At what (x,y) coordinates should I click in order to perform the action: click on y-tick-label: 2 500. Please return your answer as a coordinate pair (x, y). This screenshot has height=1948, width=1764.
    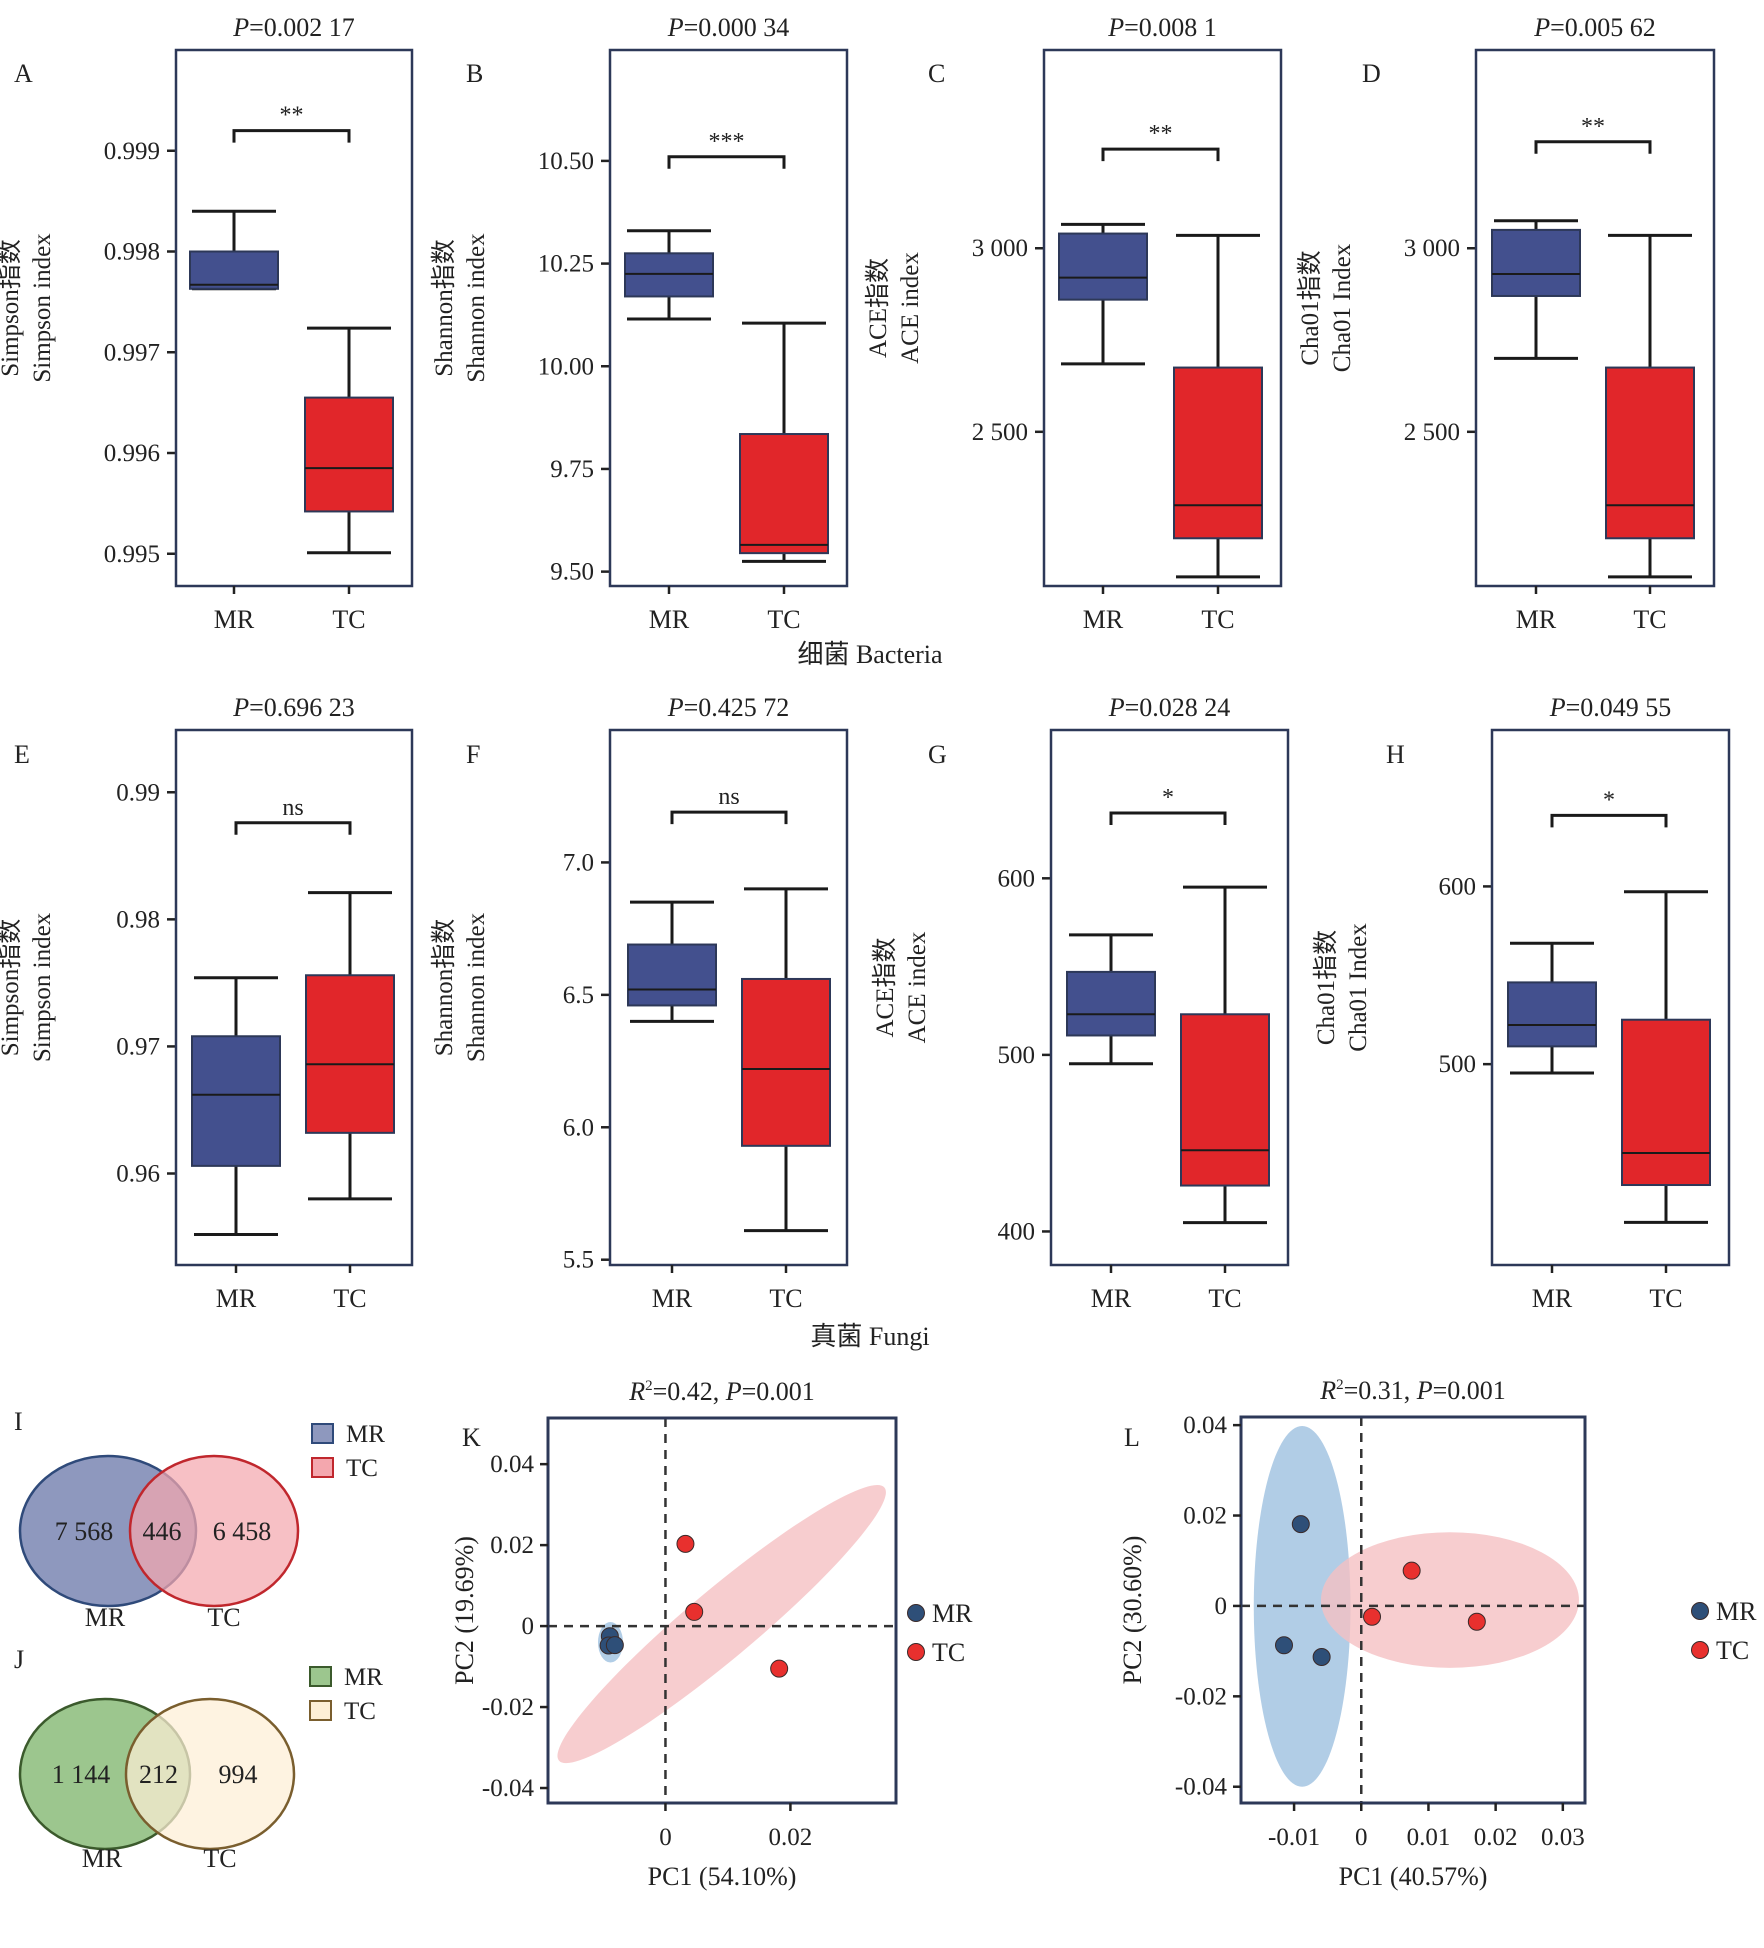
    Looking at the image, I should click on (1432, 432).